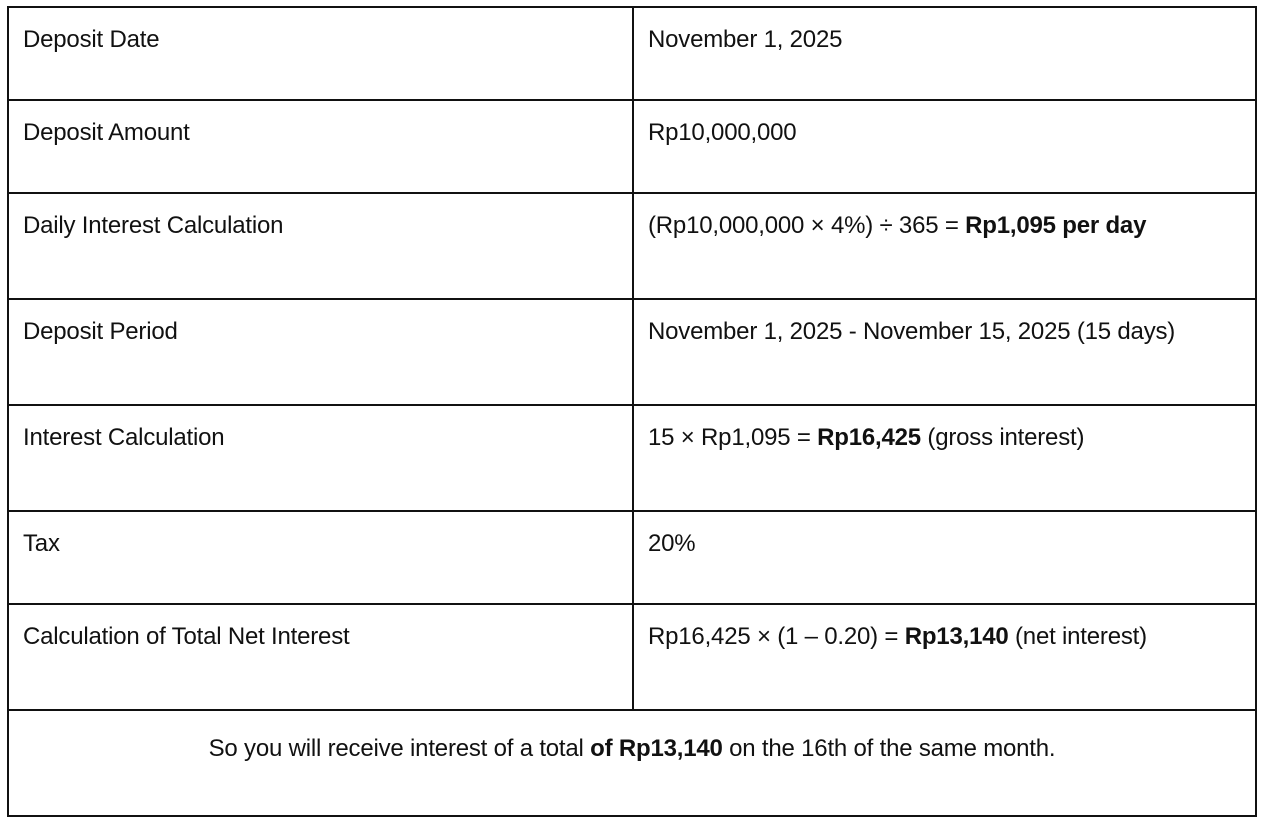  I want to click on row-value: Rp10,000,000, so click(944, 146).